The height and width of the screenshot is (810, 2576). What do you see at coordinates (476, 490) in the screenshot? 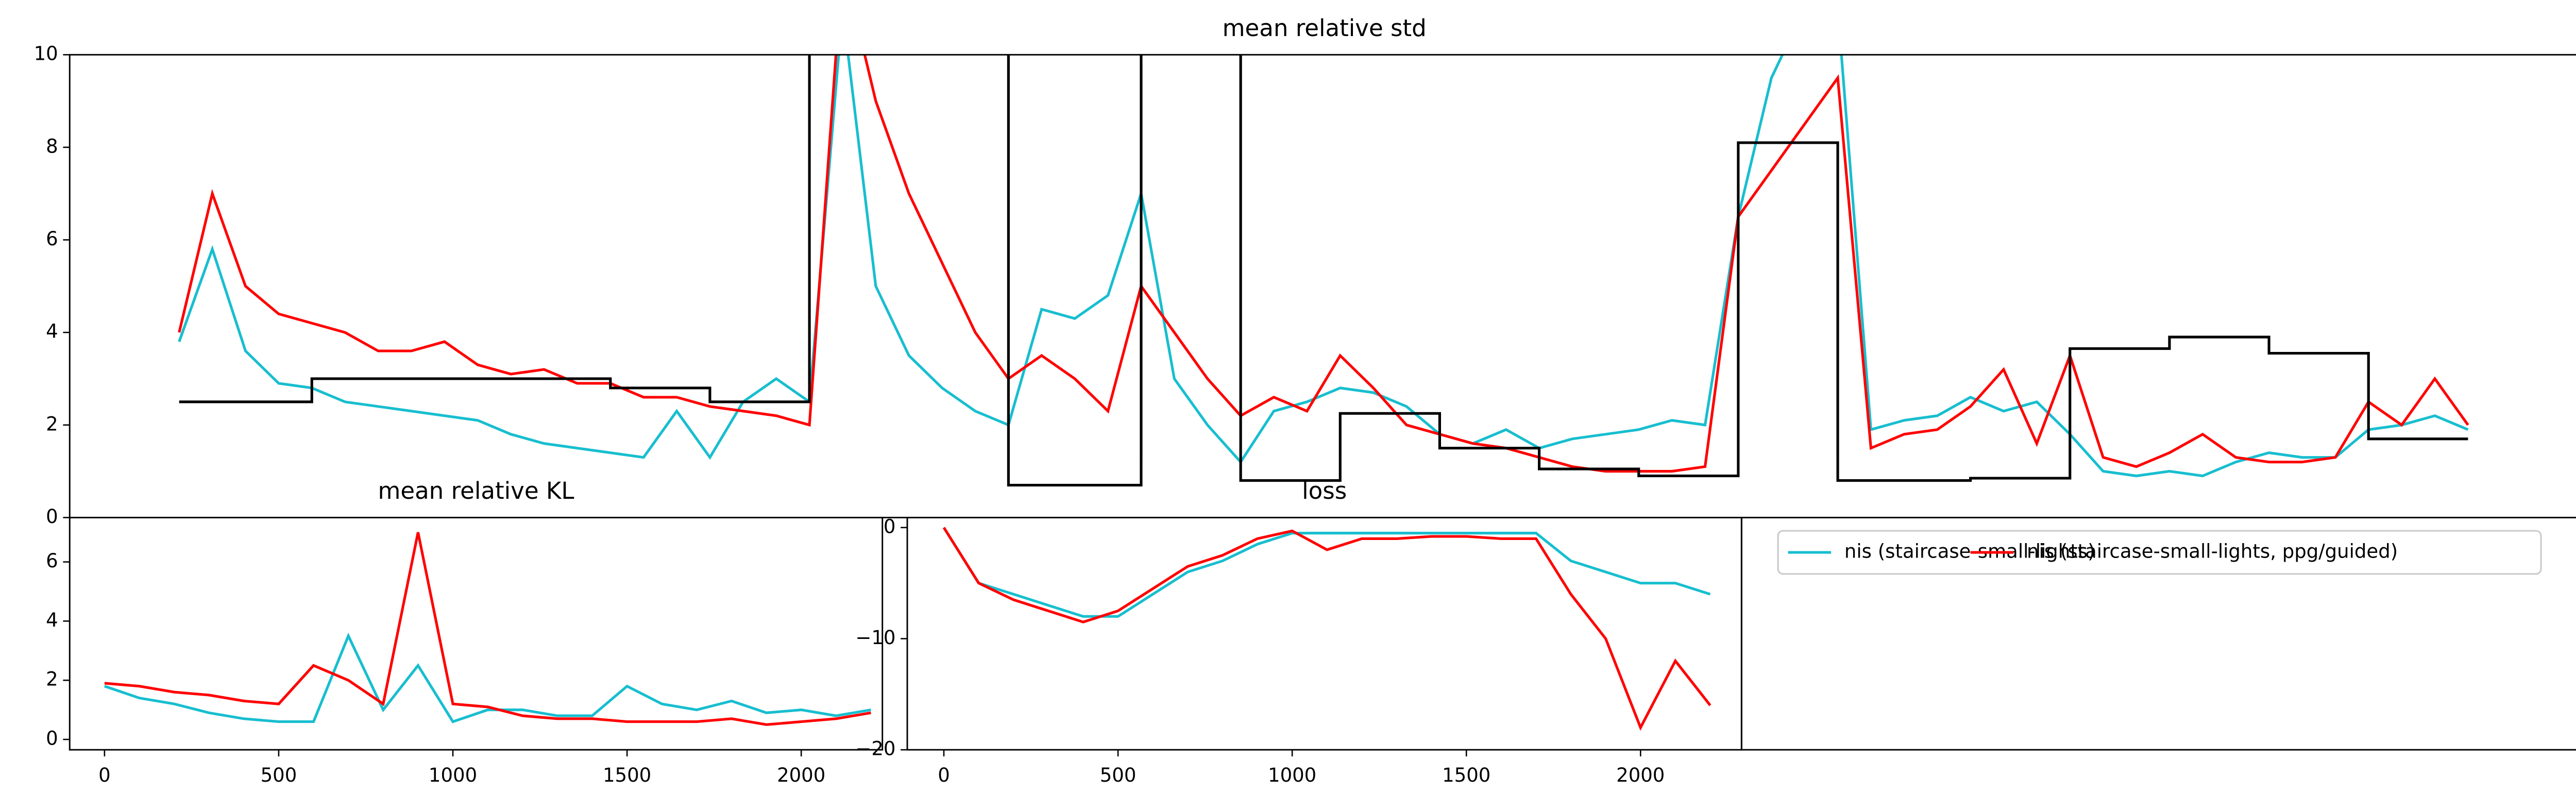
I see `chart-title: mean relative KL` at bounding box center [476, 490].